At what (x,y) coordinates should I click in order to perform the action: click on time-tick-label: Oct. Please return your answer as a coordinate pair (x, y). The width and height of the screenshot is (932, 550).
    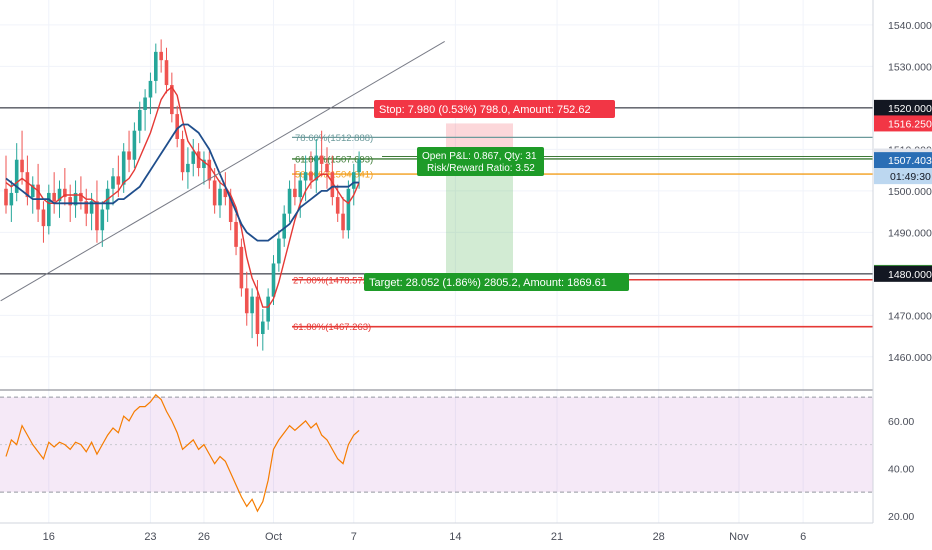
    Looking at the image, I should click on (273, 537).